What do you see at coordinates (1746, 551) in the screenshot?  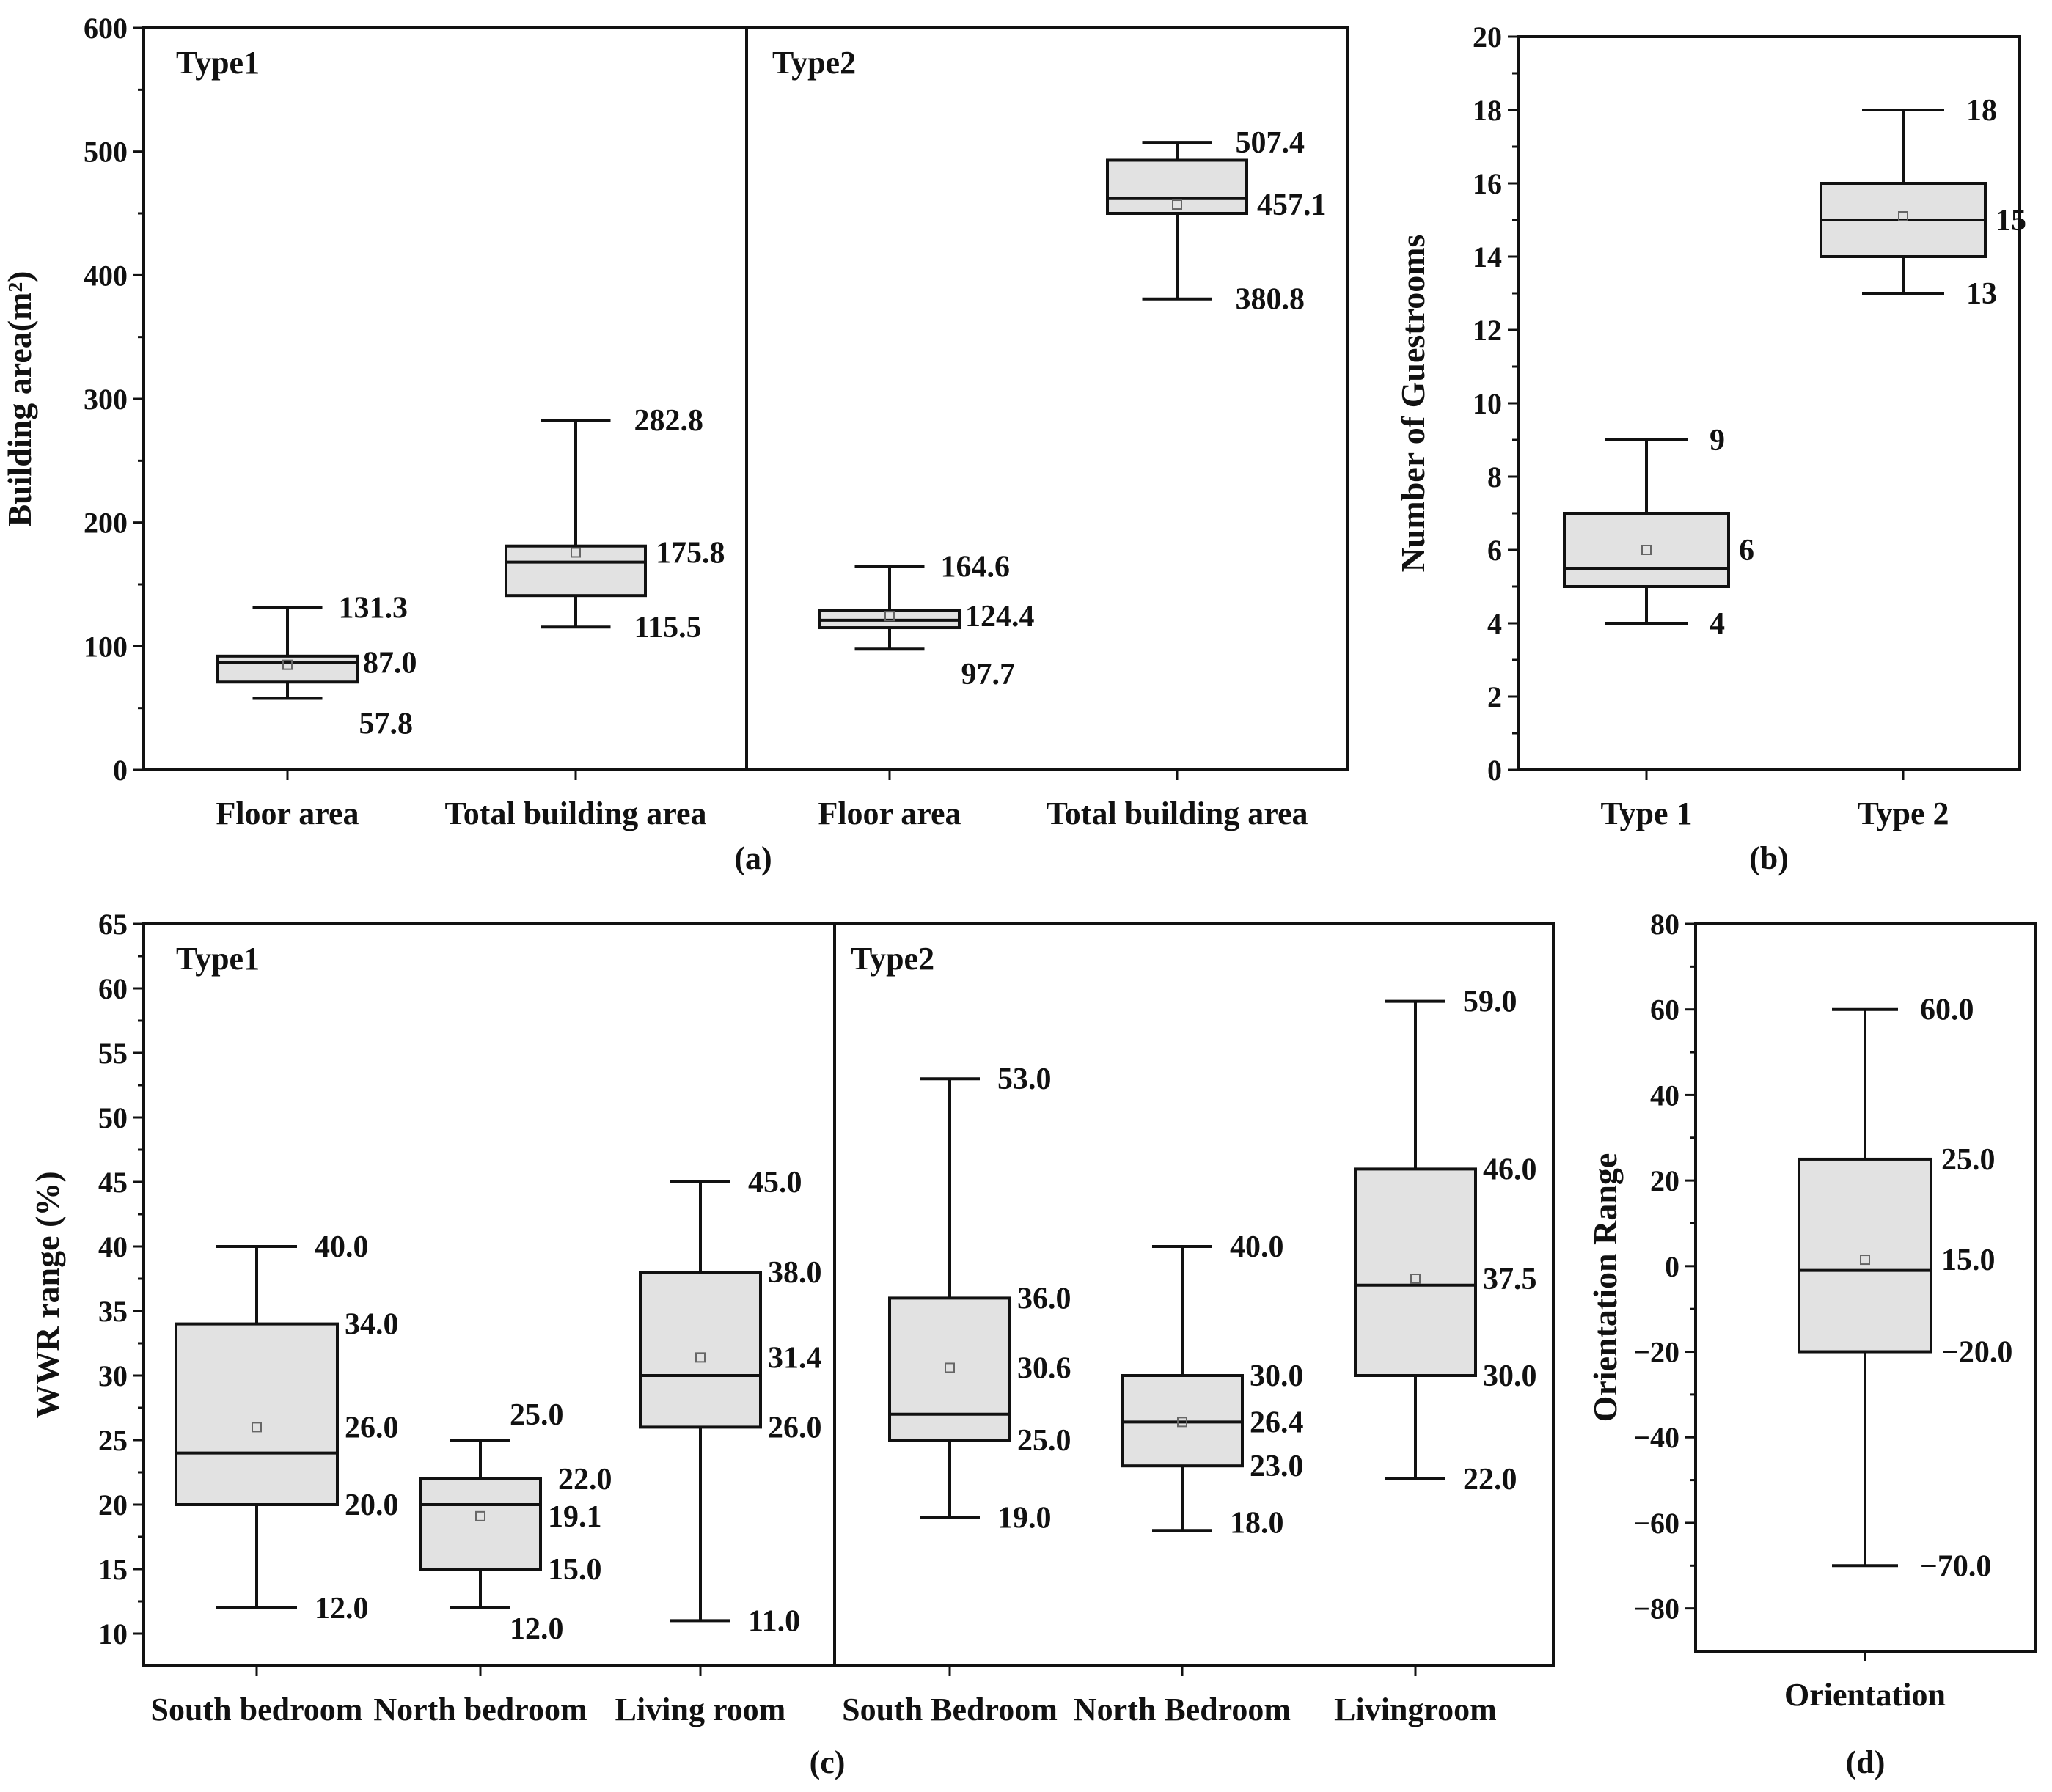 I see `value-label: 6` at bounding box center [1746, 551].